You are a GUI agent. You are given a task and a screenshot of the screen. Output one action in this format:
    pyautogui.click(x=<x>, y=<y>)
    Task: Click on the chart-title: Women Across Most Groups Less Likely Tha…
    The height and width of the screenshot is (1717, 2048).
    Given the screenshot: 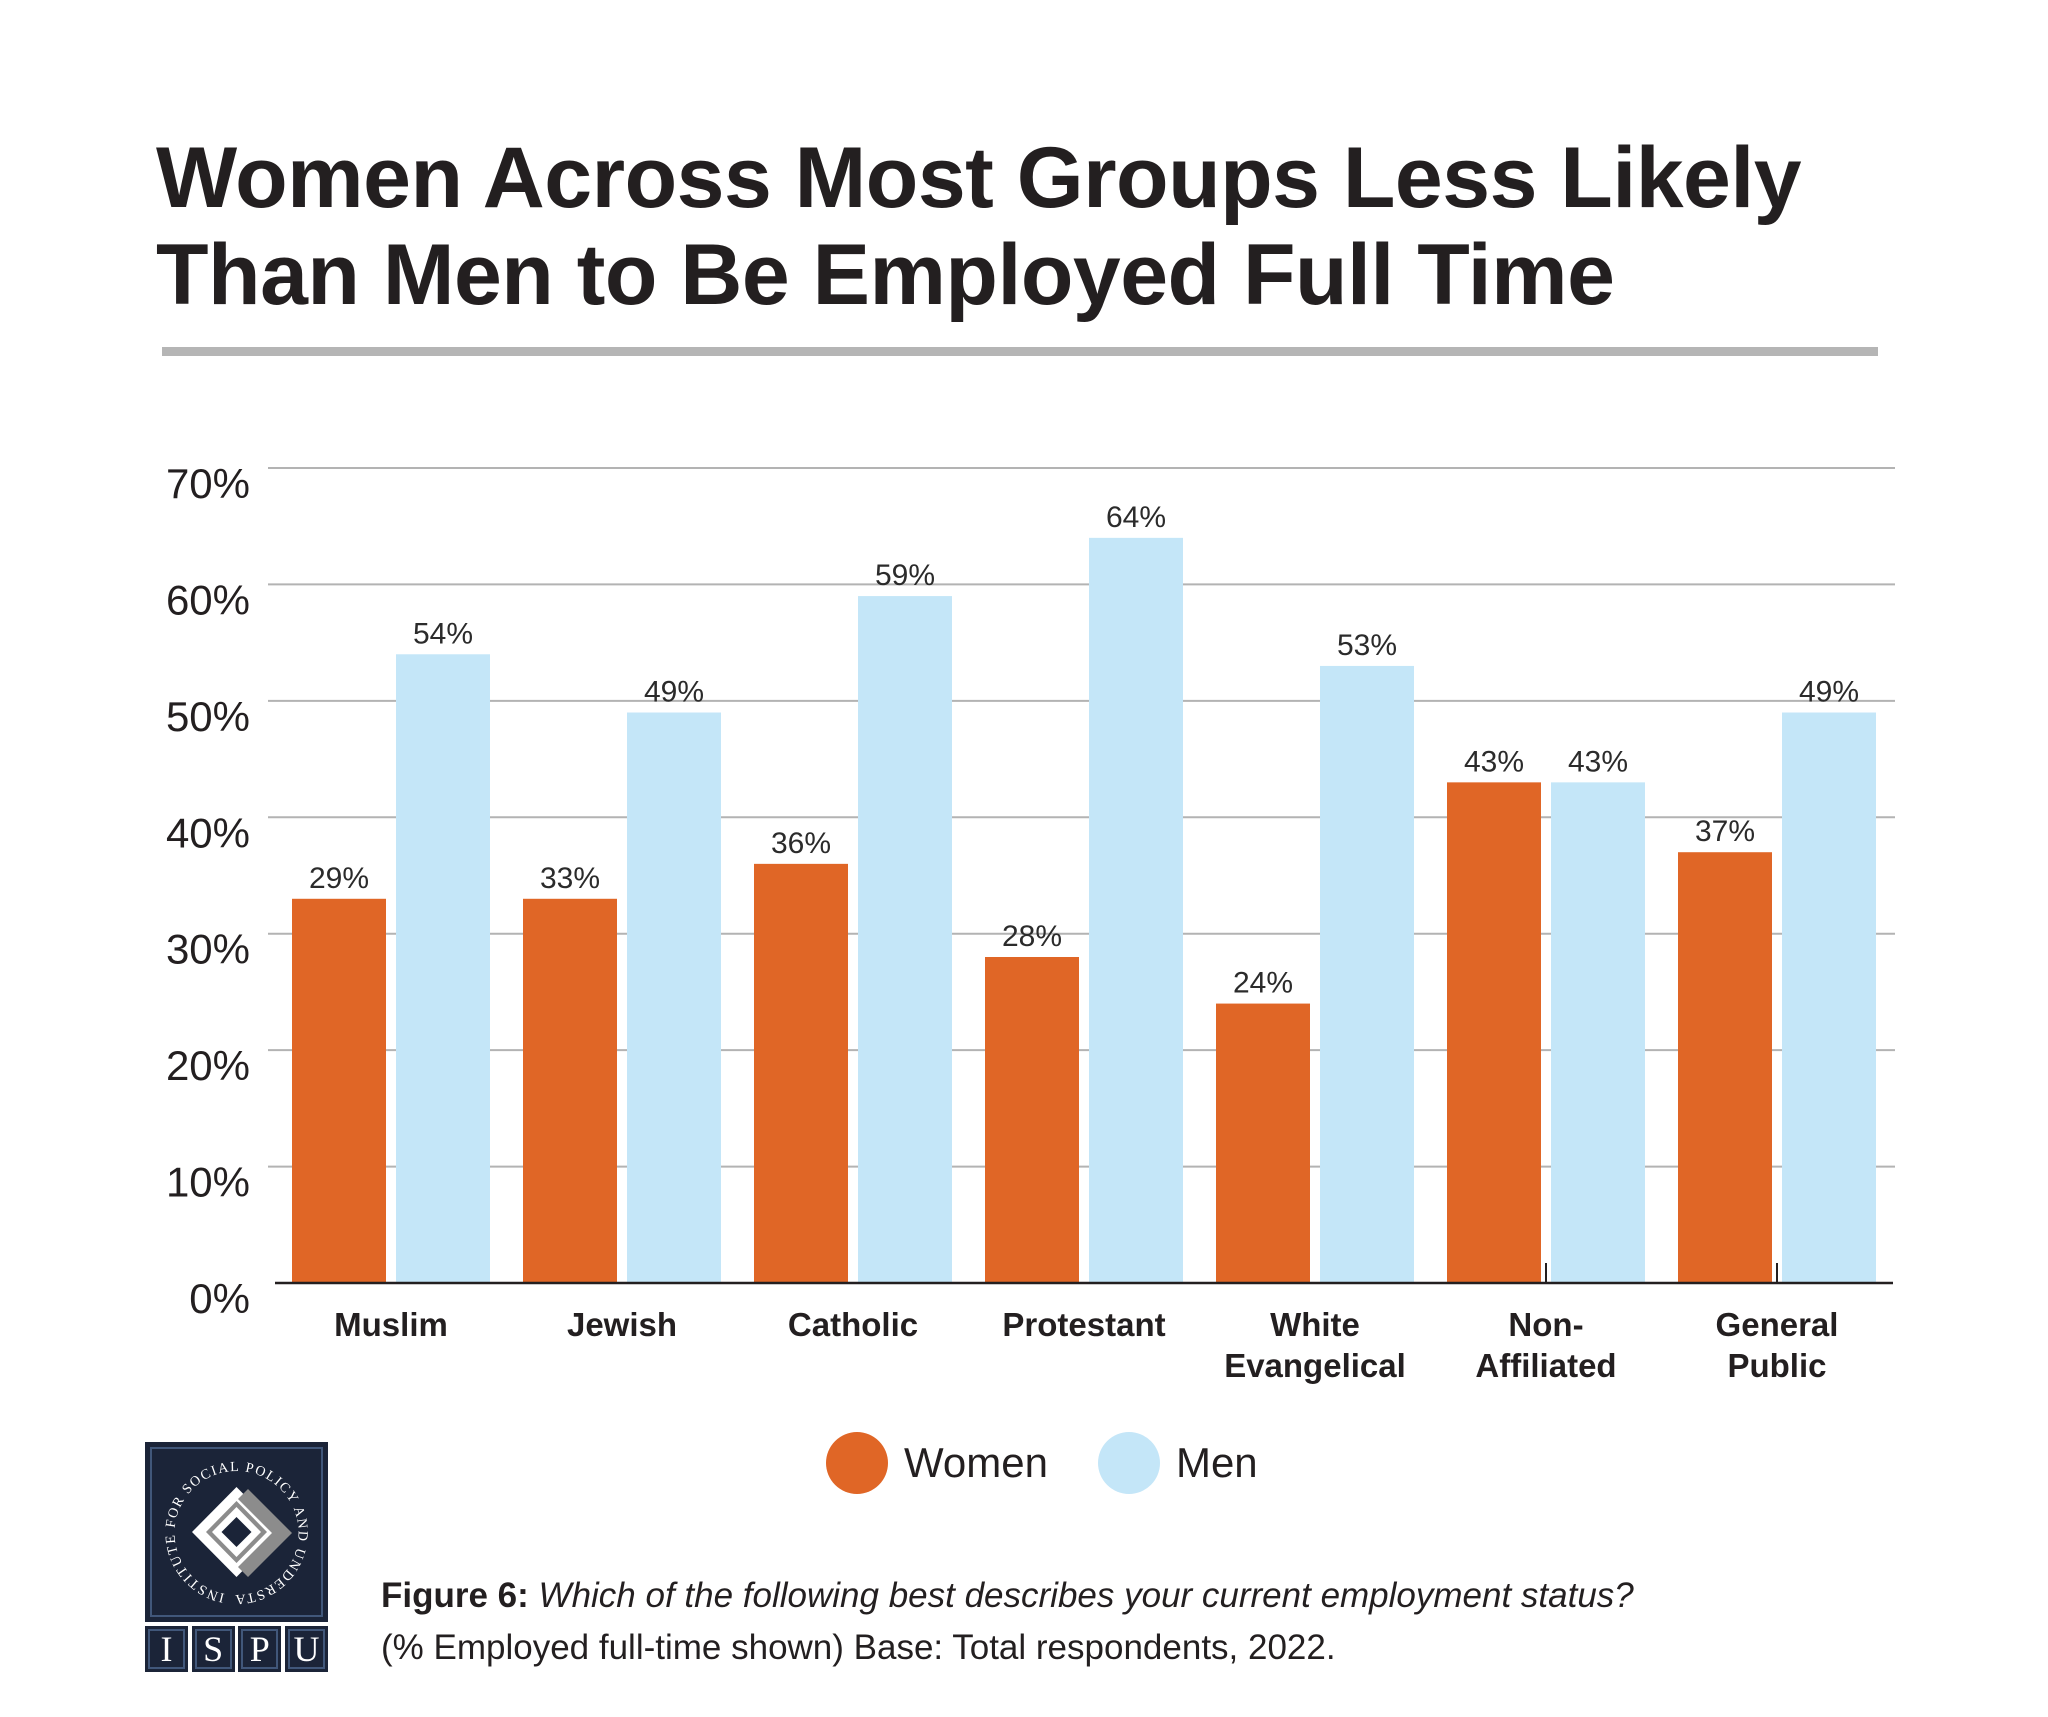 What is the action you would take?
    pyautogui.click(x=979, y=227)
    